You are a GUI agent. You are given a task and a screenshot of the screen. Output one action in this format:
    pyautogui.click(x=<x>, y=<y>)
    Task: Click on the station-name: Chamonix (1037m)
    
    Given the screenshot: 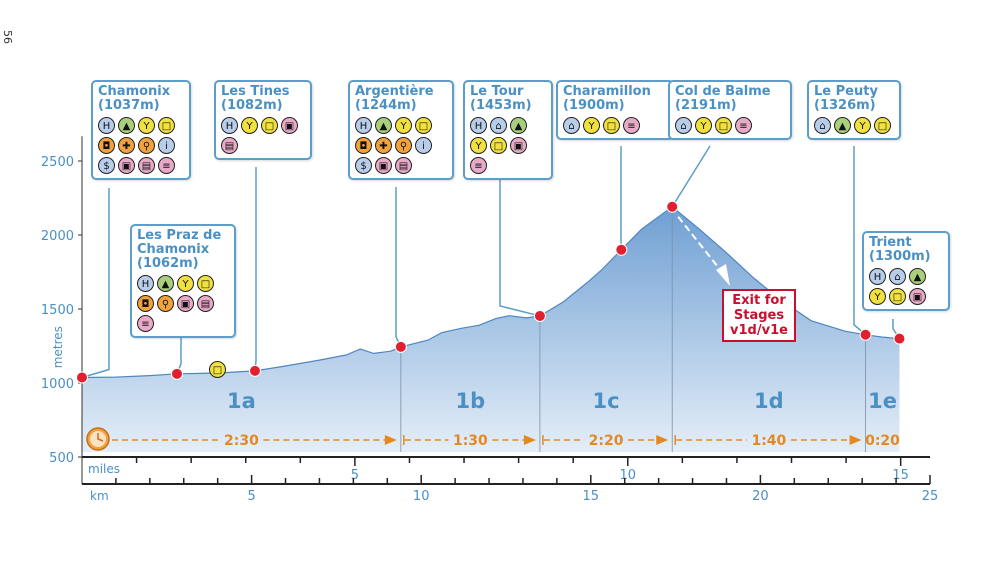 What is the action you would take?
    pyautogui.click(x=134, y=98)
    